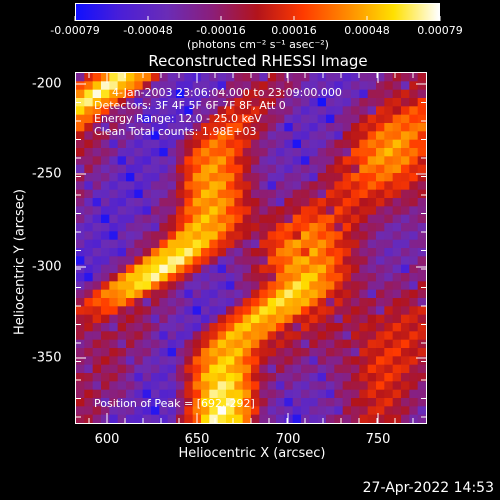 The image size is (500, 500). I want to click on colorbar-tick-label: -0.00016, so click(221, 30).